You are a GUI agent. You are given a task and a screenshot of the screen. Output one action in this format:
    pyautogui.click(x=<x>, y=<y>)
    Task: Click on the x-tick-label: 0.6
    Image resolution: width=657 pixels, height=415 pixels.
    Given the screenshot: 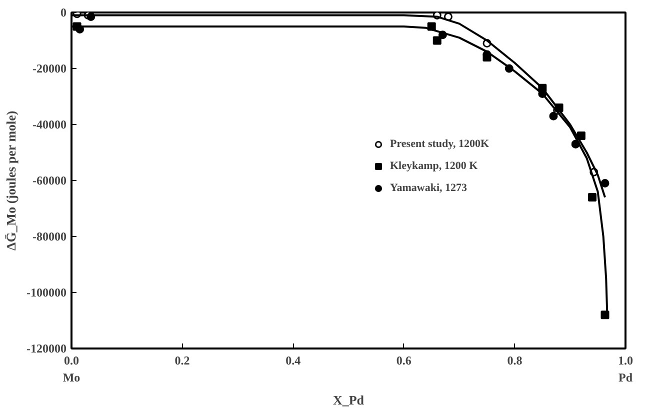 What is the action you would take?
    pyautogui.click(x=404, y=361)
    